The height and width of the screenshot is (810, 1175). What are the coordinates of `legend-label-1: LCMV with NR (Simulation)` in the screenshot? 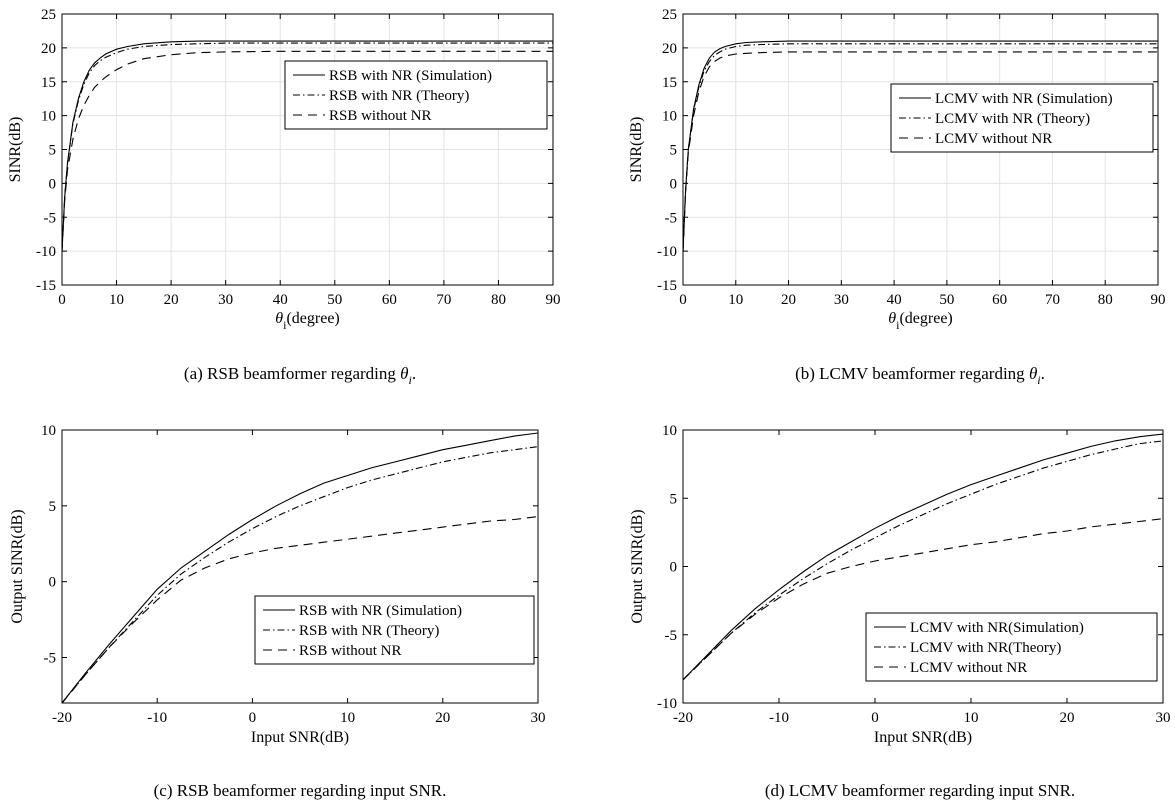 It's located at (1024, 99).